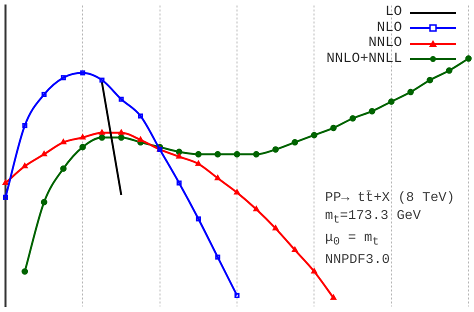 This screenshot has height=312, width=474. I want to click on annotation: PP→ tt̄+X (8 TeV), so click(390, 199).